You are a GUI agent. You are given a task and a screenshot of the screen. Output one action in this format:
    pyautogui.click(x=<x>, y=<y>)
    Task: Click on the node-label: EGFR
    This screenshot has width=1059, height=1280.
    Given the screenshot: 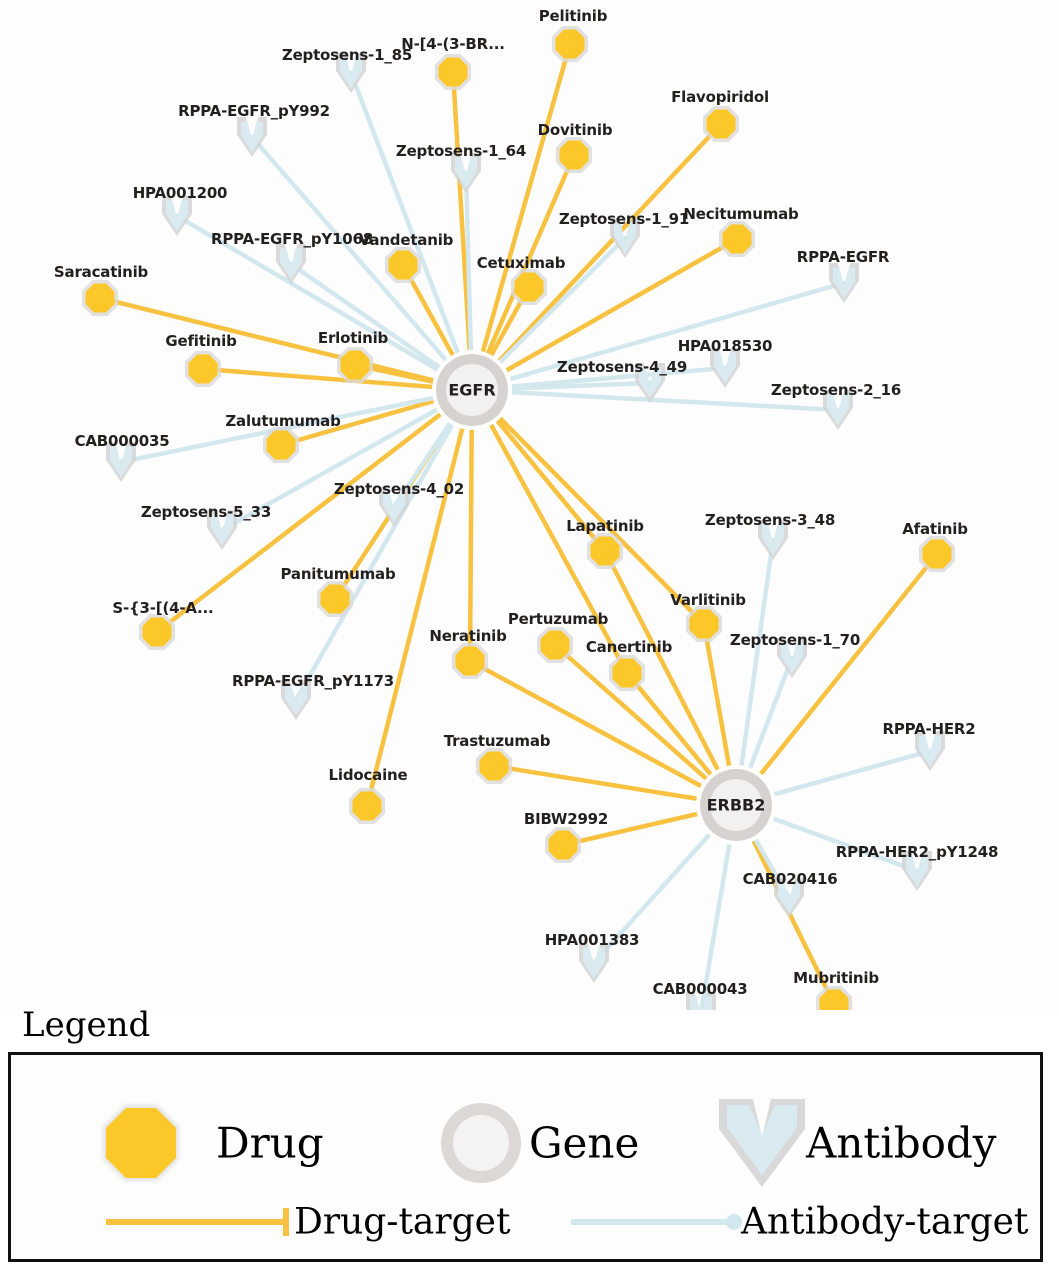 What is the action you would take?
    pyautogui.click(x=472, y=390)
    